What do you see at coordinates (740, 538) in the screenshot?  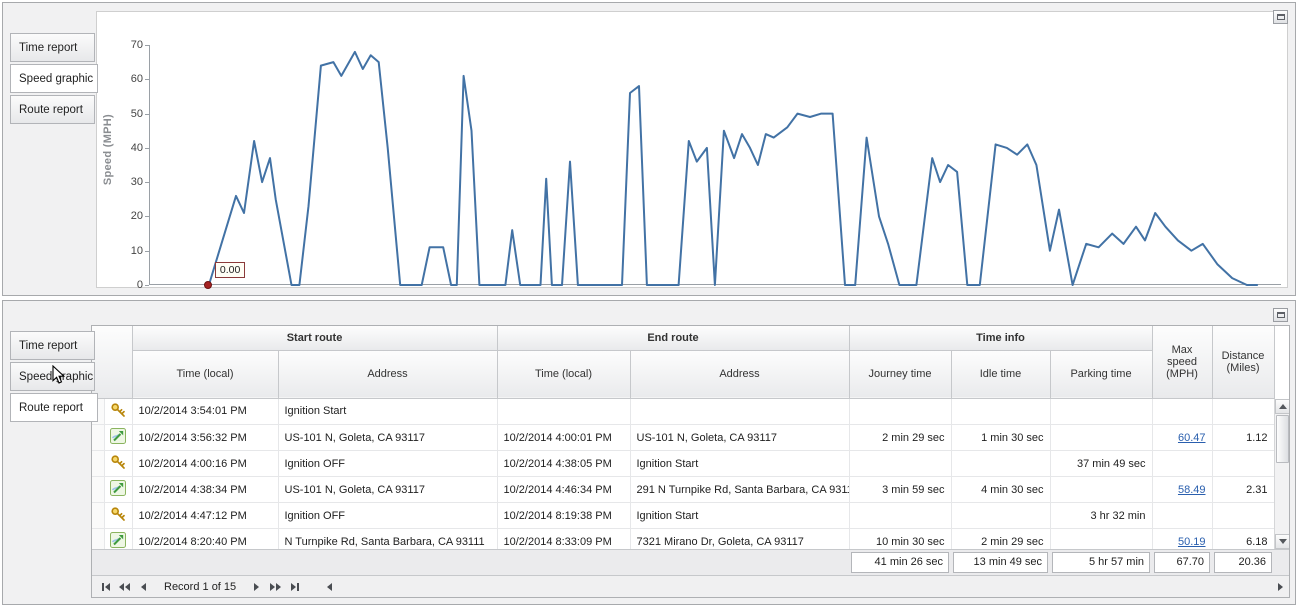 I see `cell-end-address: 7321 Mirano Dr, Goleta, CA 93117` at bounding box center [740, 538].